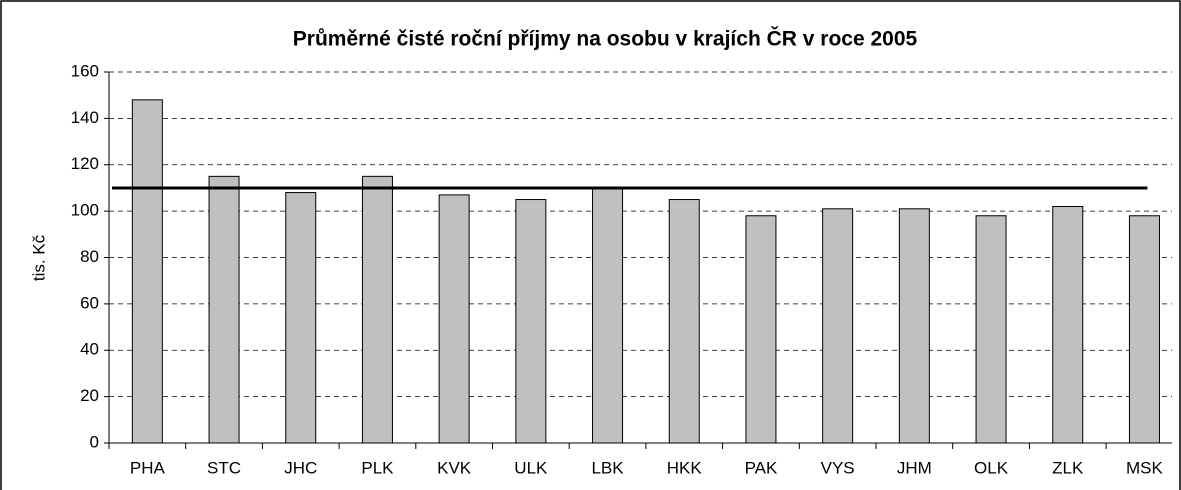 Image resolution: width=1181 pixels, height=490 pixels. I want to click on x-tick-label: JHC, so click(300, 467).